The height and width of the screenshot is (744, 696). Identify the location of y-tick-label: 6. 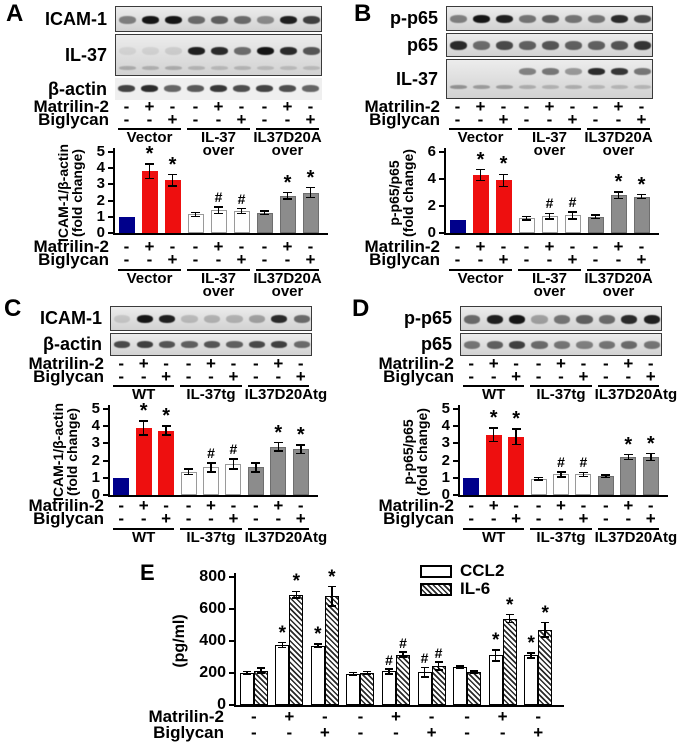
(431, 151).